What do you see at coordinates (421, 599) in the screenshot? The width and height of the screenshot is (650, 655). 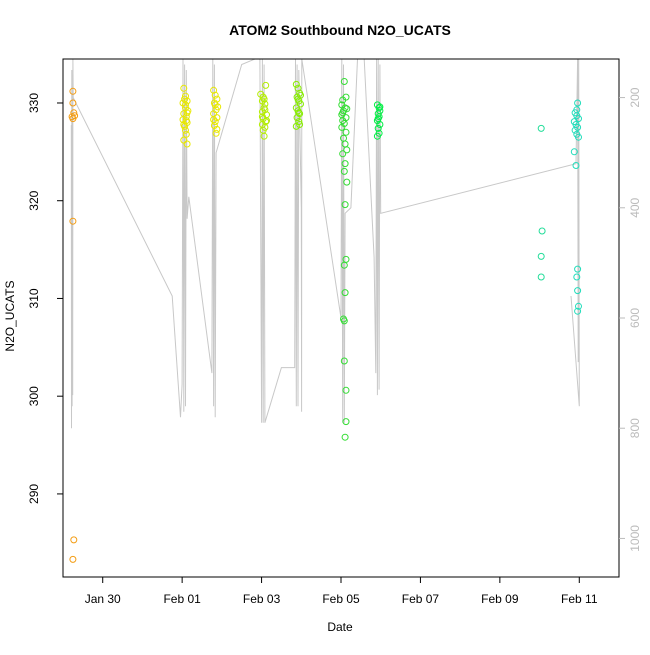 I see `x-tick-label: Feb 07` at bounding box center [421, 599].